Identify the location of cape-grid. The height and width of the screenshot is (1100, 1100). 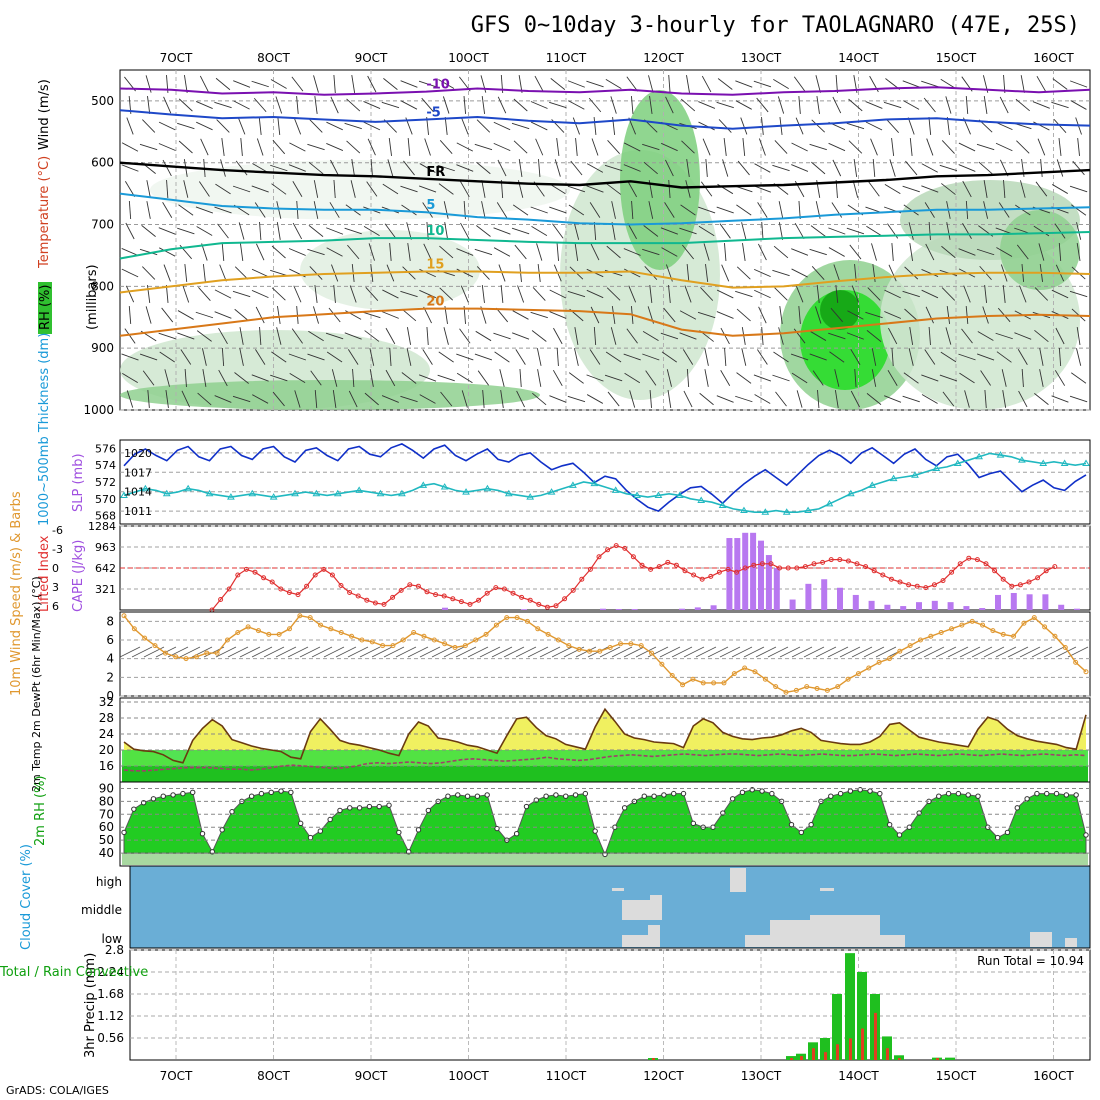
(605, 557).